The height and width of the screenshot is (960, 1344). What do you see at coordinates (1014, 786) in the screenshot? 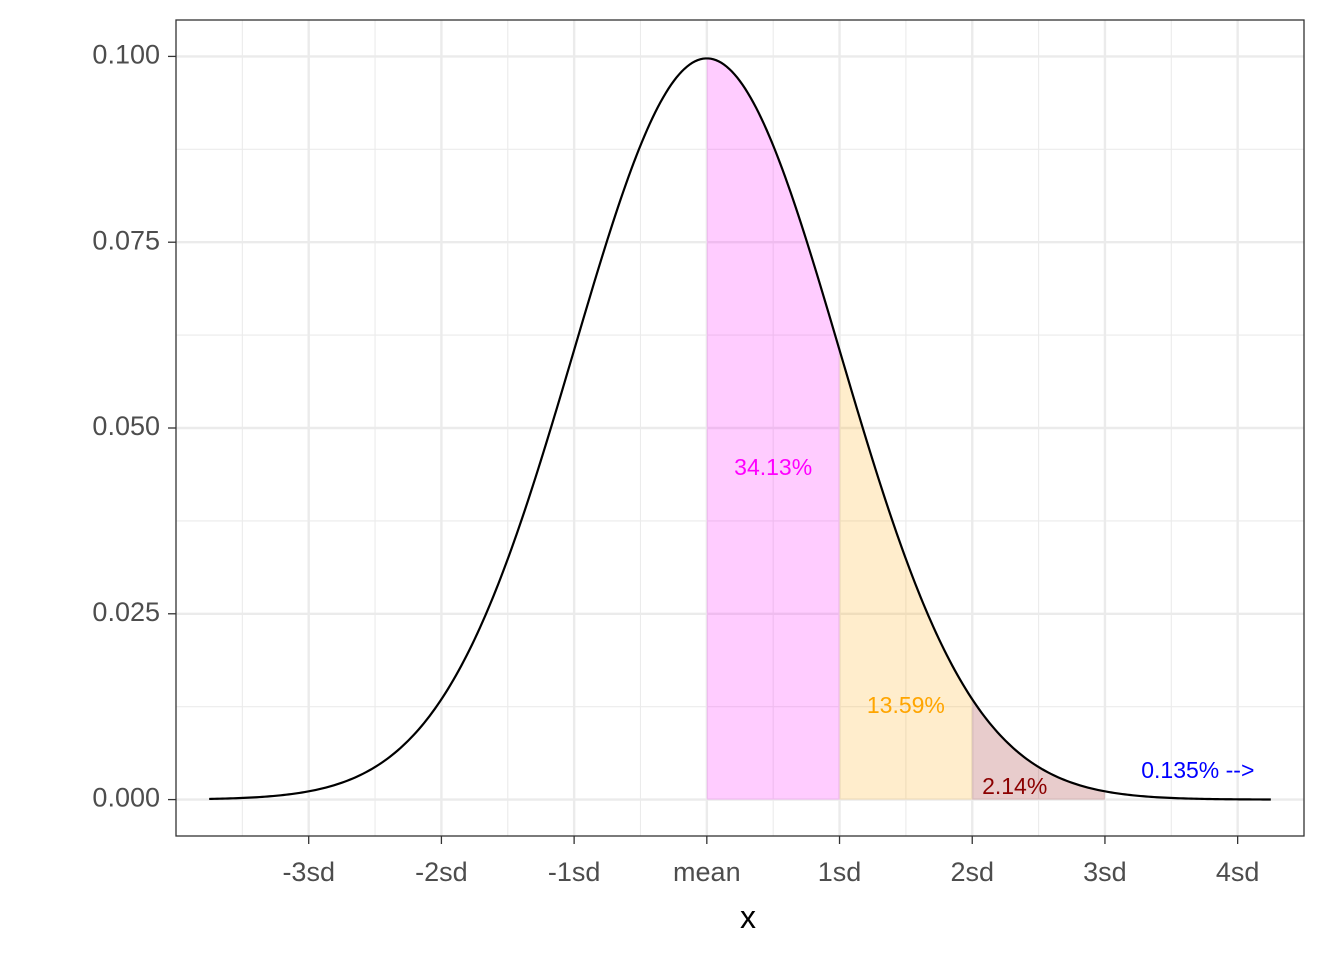
I see `annotation-label: 2.14%` at bounding box center [1014, 786].